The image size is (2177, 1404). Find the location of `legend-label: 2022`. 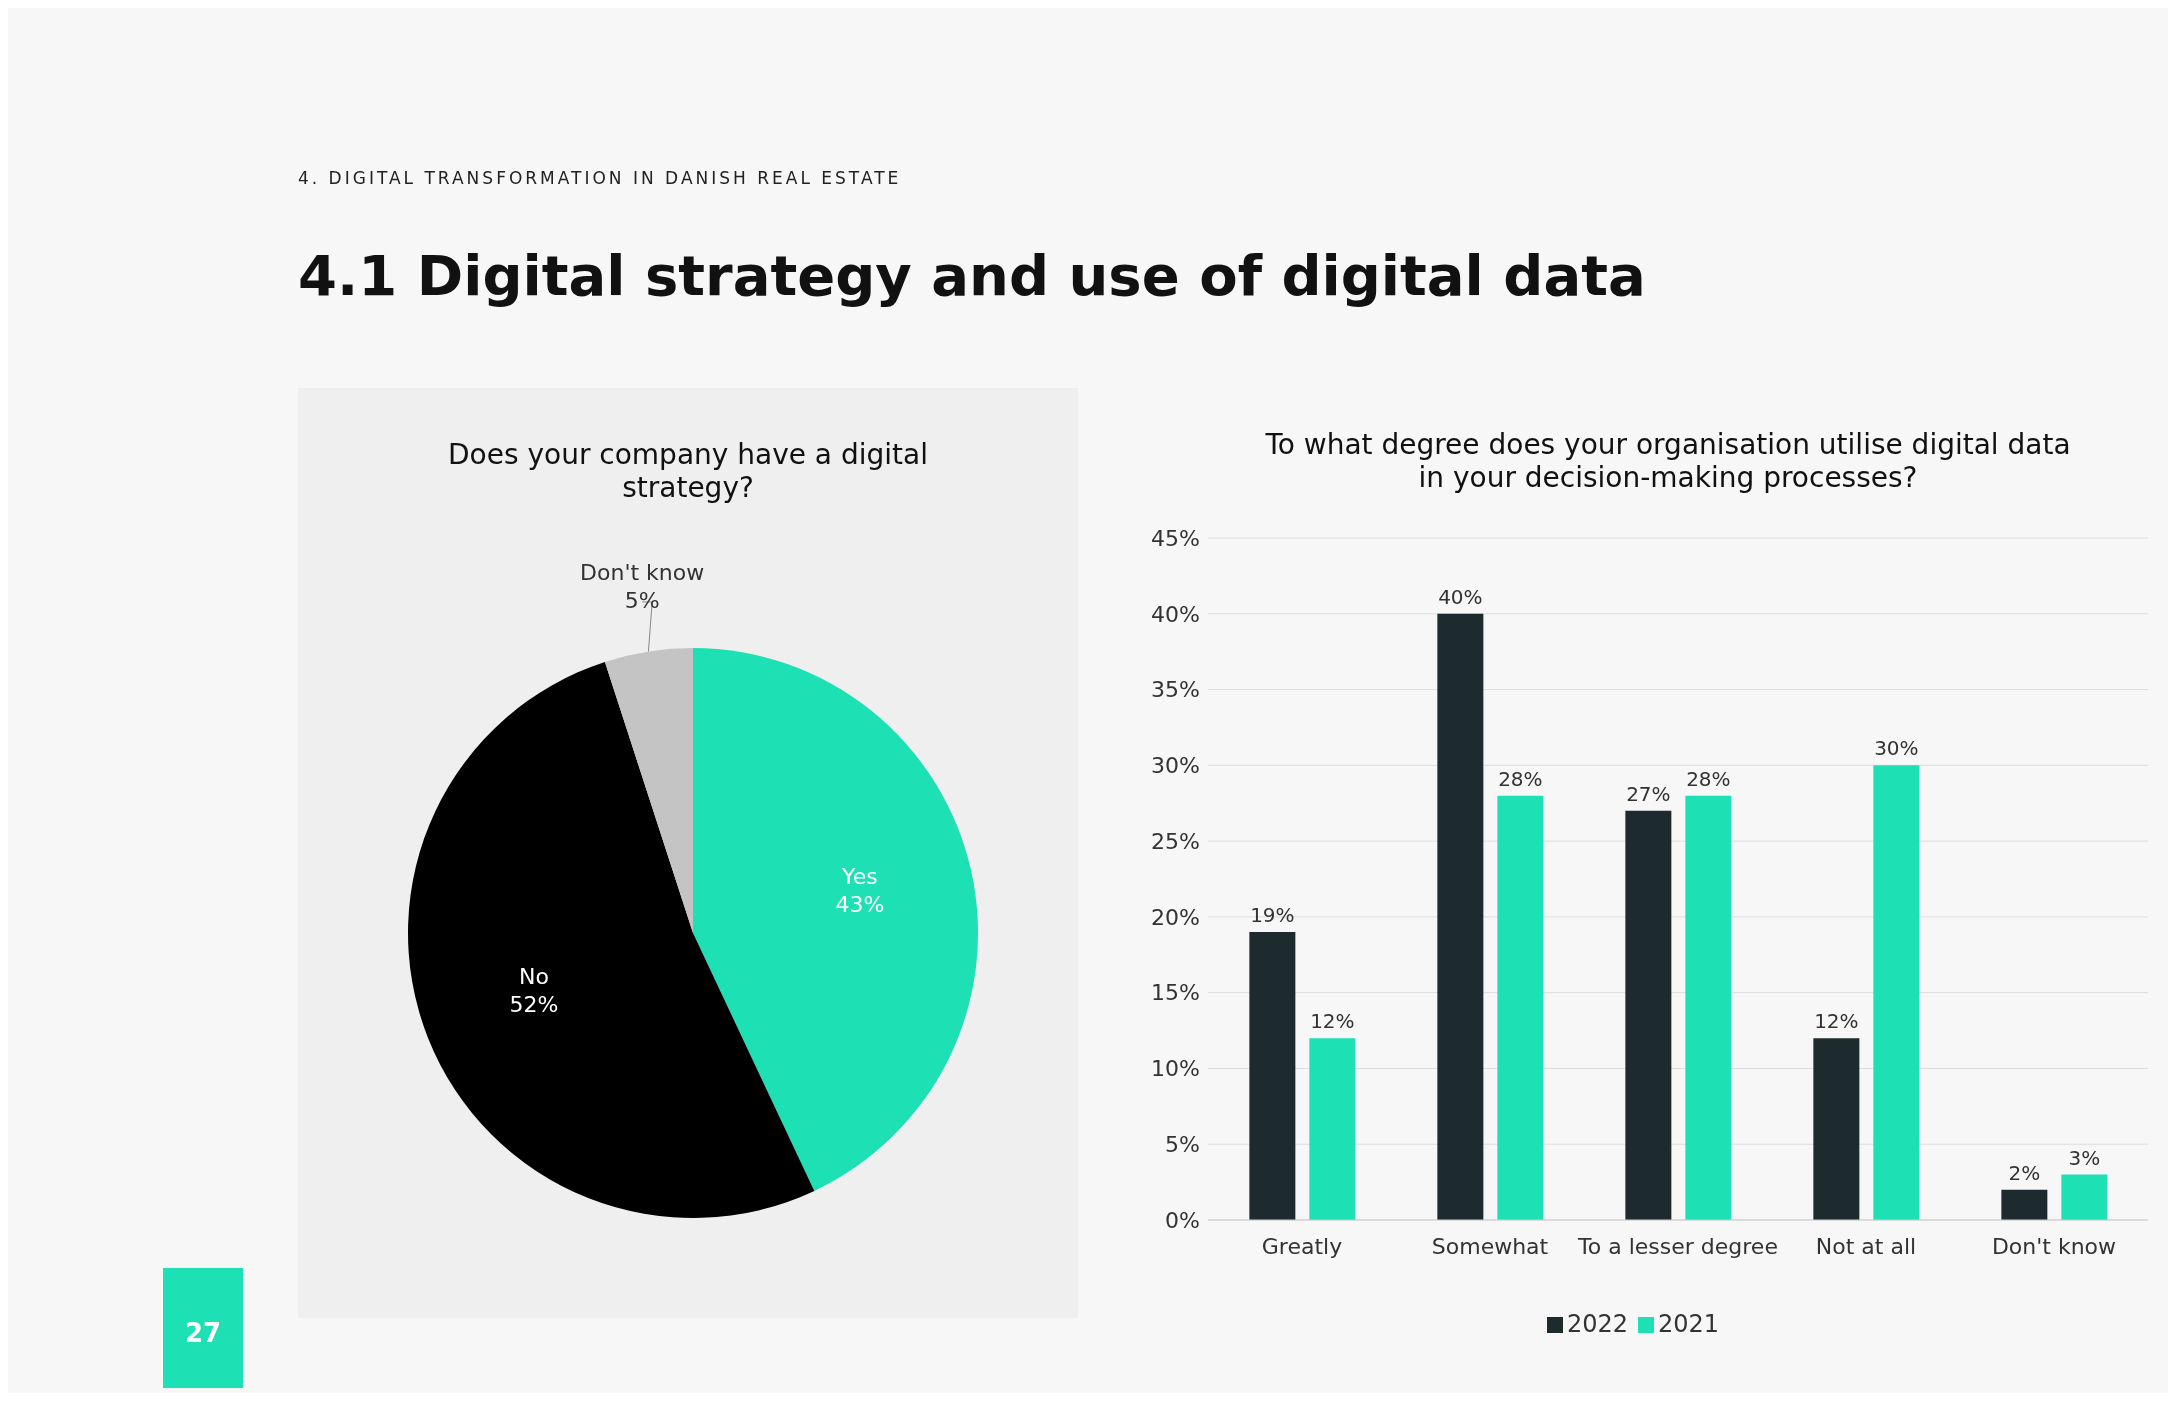

legend-label: 2022 is located at coordinates (1597, 1324).